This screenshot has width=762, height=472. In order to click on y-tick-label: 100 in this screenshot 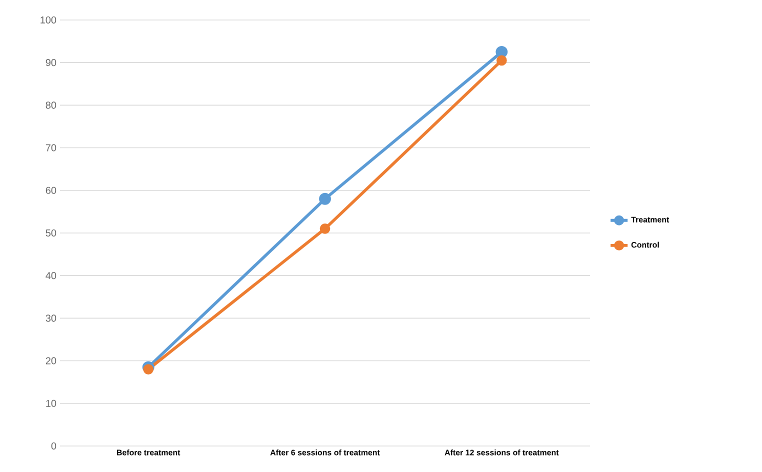, I will do `click(48, 20)`.